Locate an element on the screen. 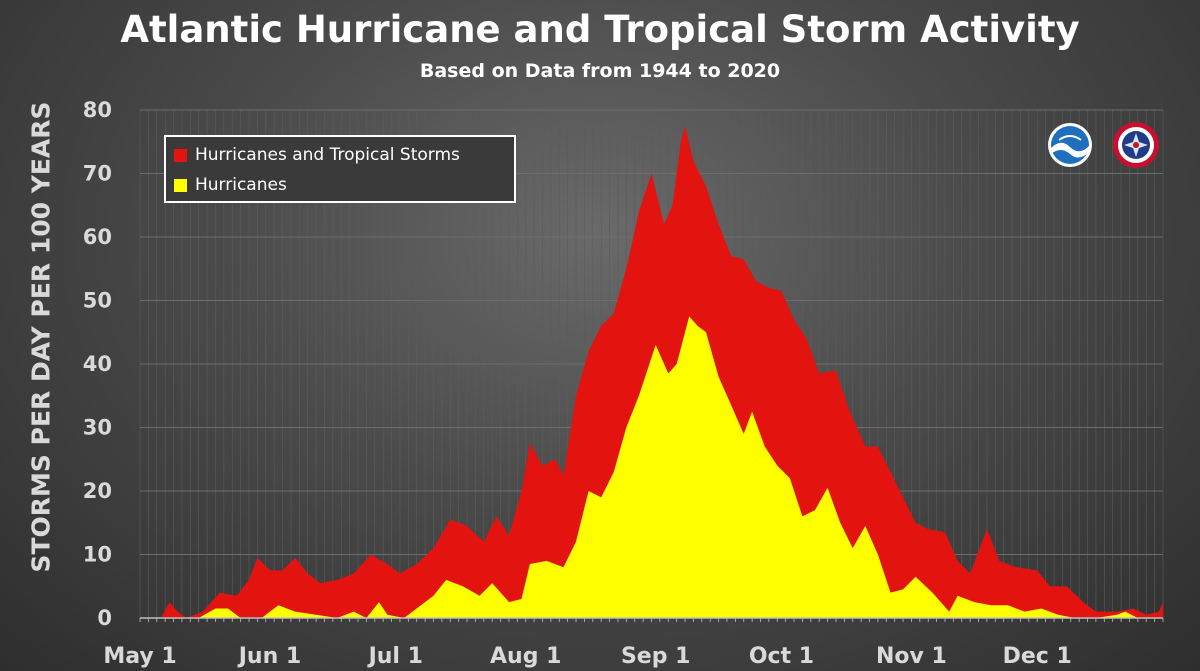 The width and height of the screenshot is (1200, 671). legend-label: Hurricanes and Tropical Storms is located at coordinates (327, 155).